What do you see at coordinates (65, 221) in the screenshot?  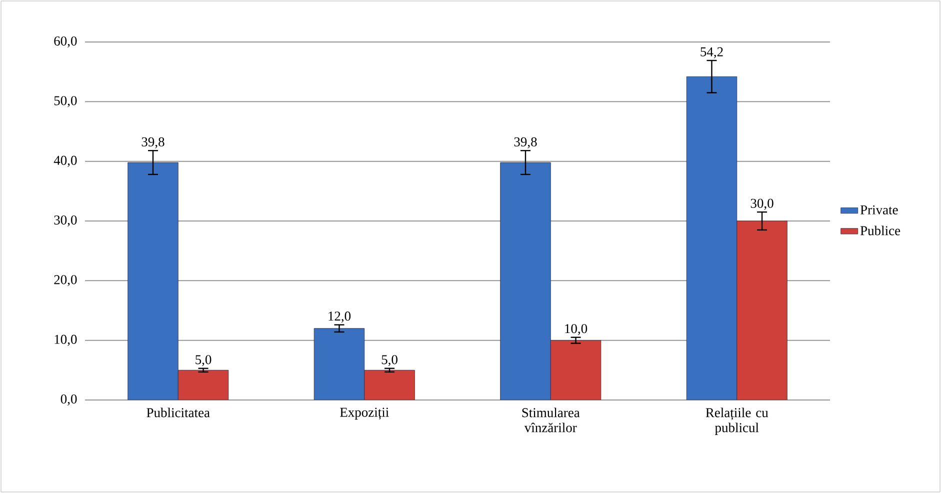 I see `y-tick-label: 30,0` at bounding box center [65, 221].